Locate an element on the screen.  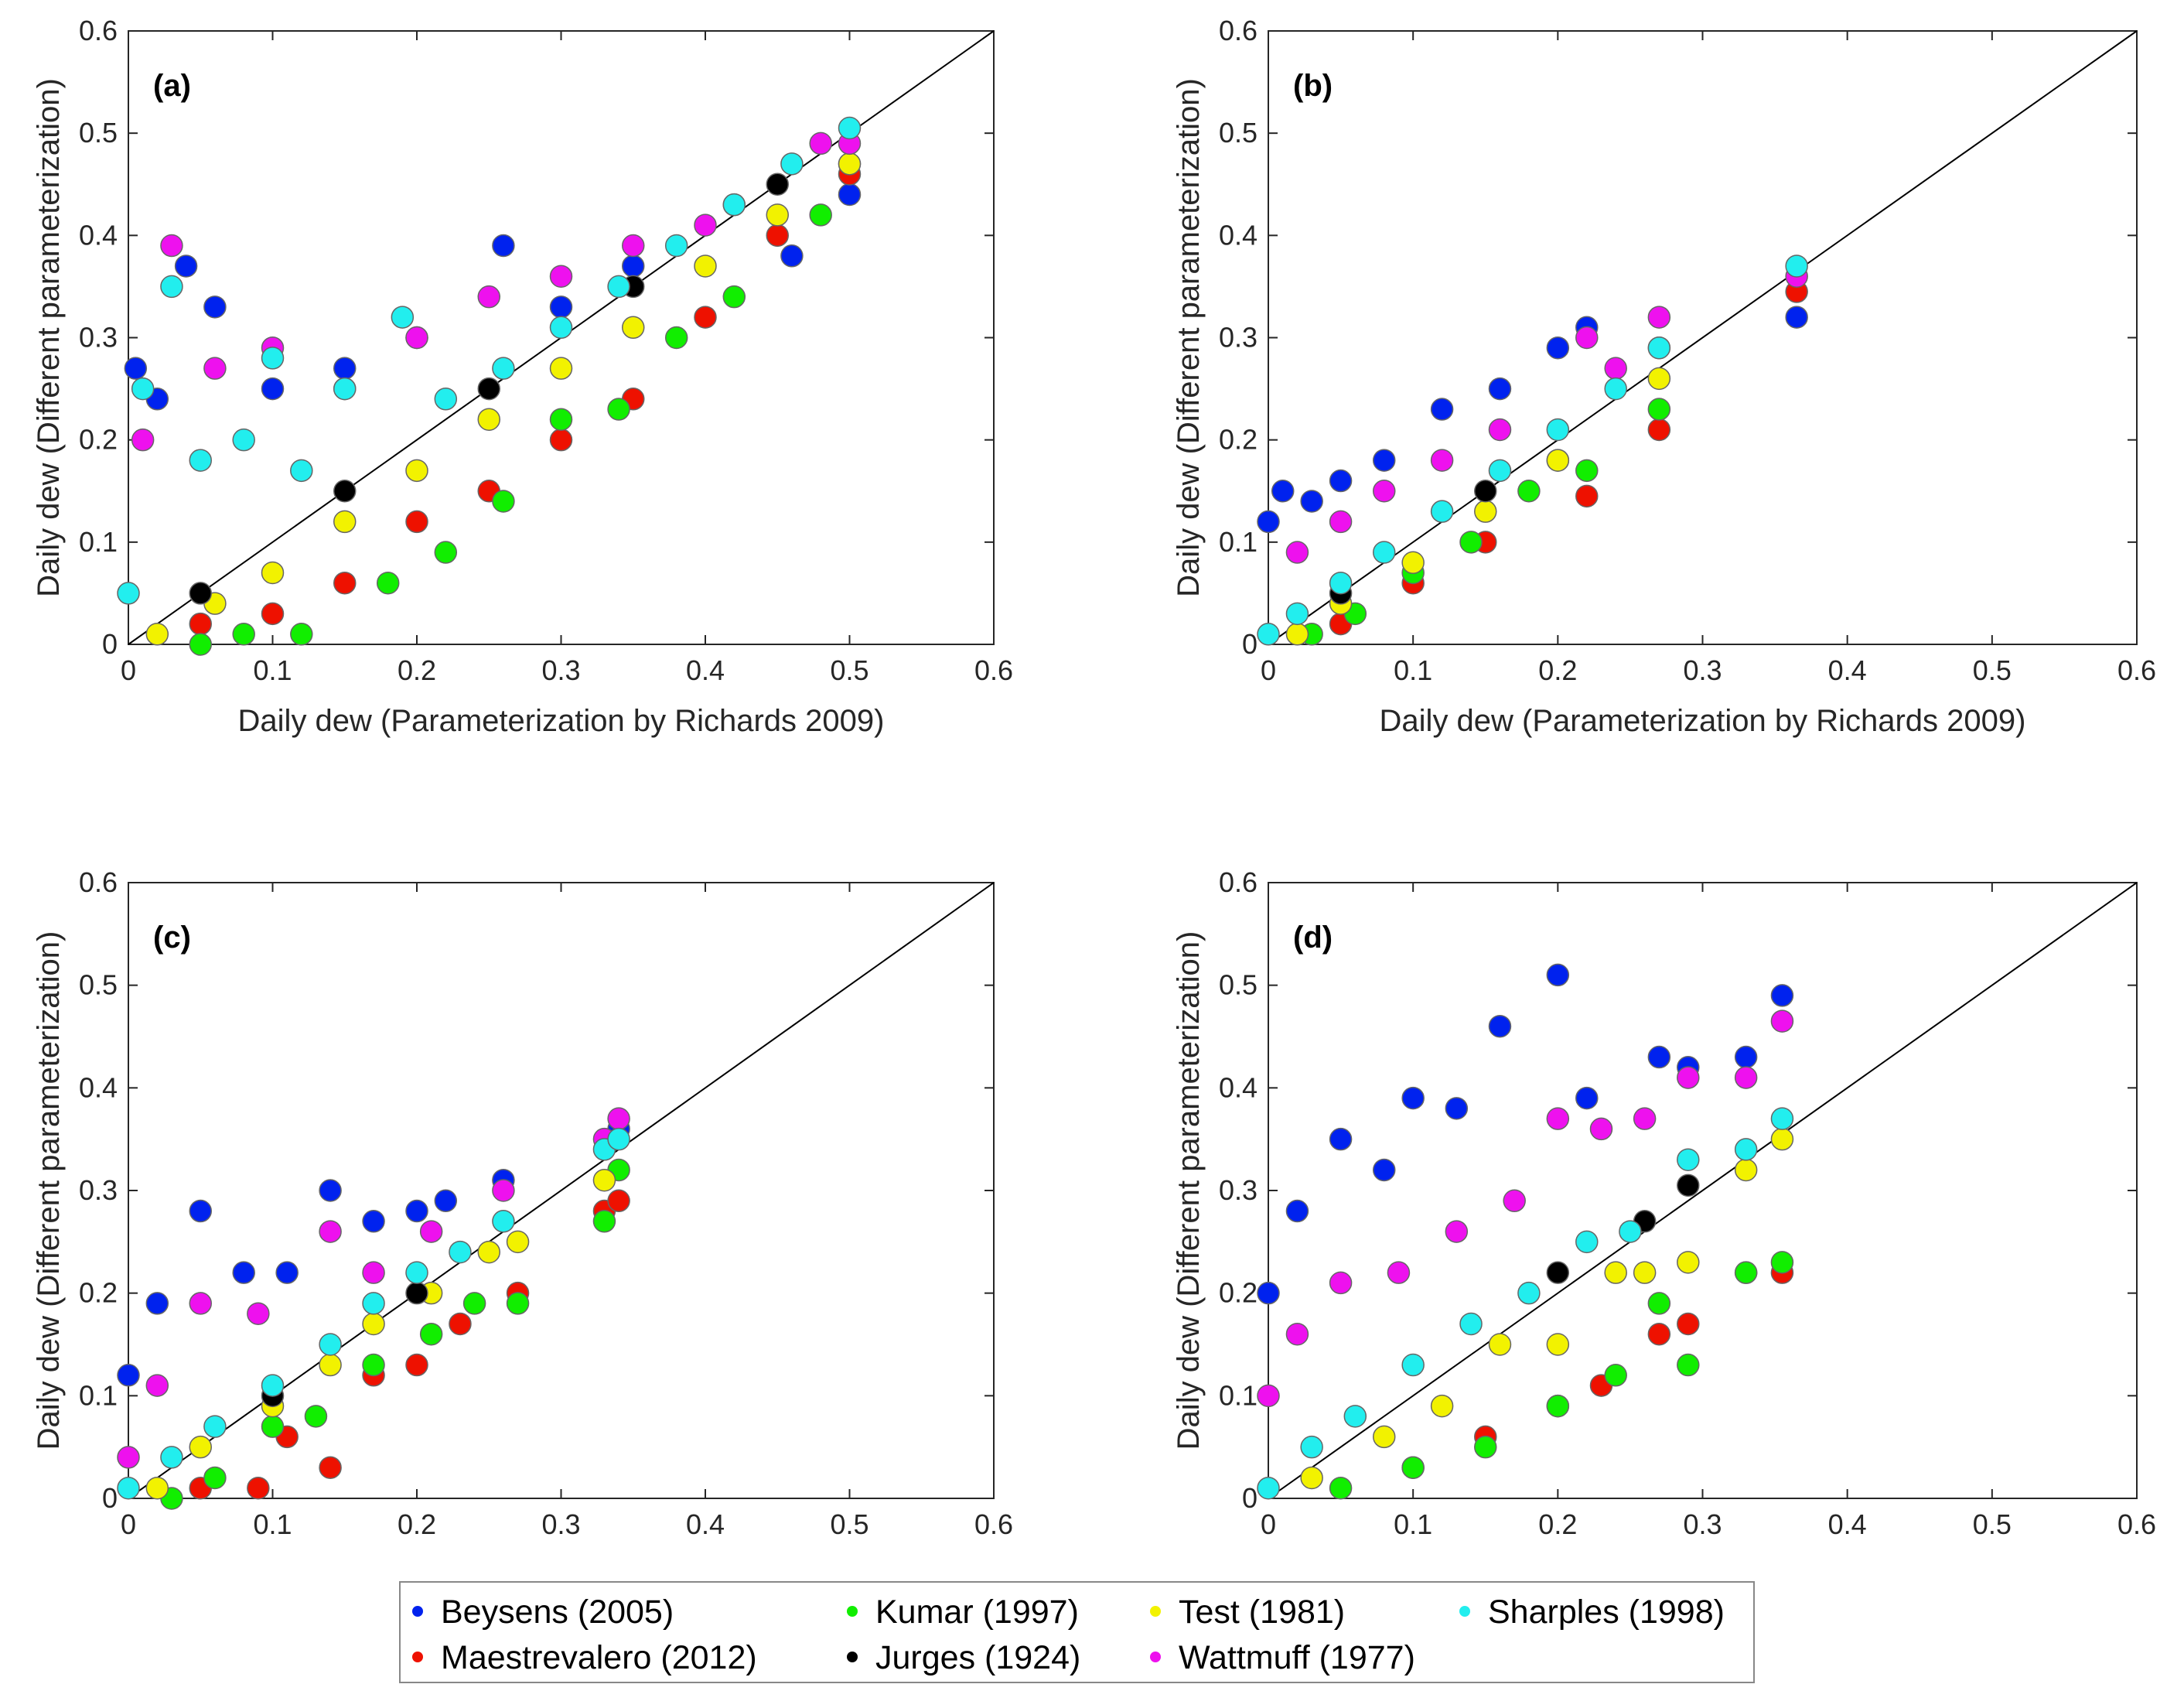
panel-label: (c) is located at coordinates (172, 938).